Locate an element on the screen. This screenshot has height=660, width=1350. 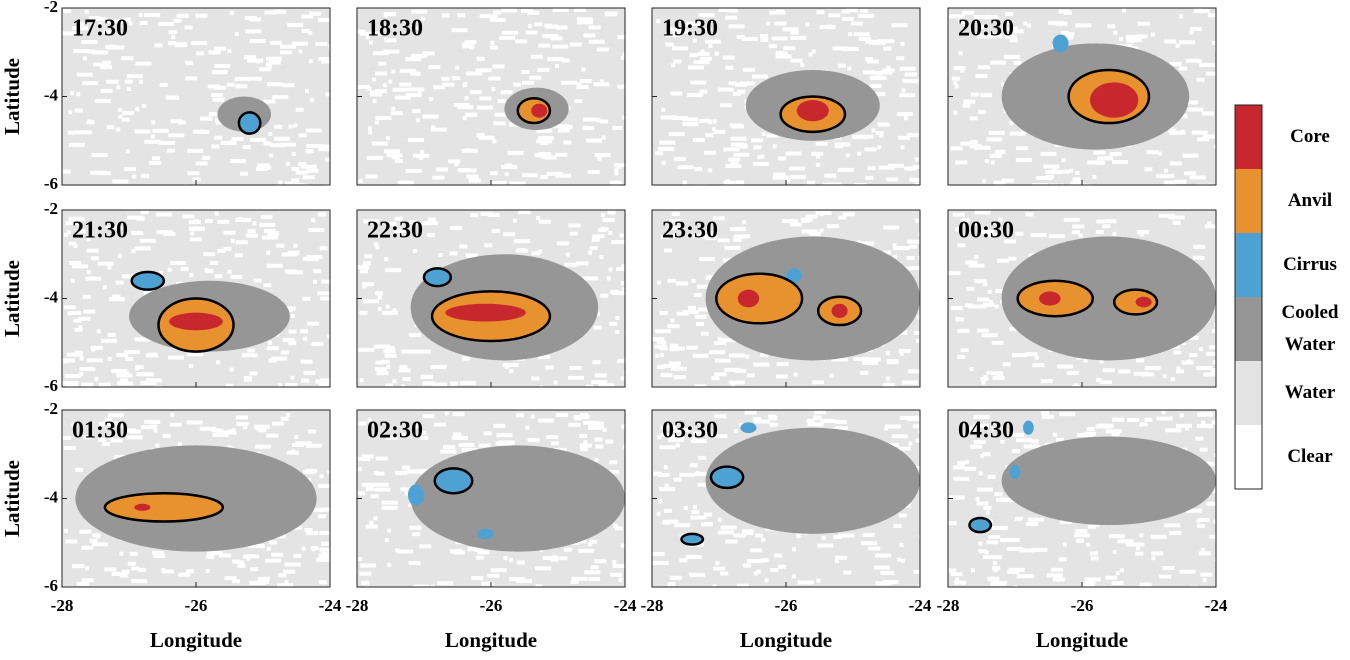
panel-title: 00:30 is located at coordinates (986, 231).